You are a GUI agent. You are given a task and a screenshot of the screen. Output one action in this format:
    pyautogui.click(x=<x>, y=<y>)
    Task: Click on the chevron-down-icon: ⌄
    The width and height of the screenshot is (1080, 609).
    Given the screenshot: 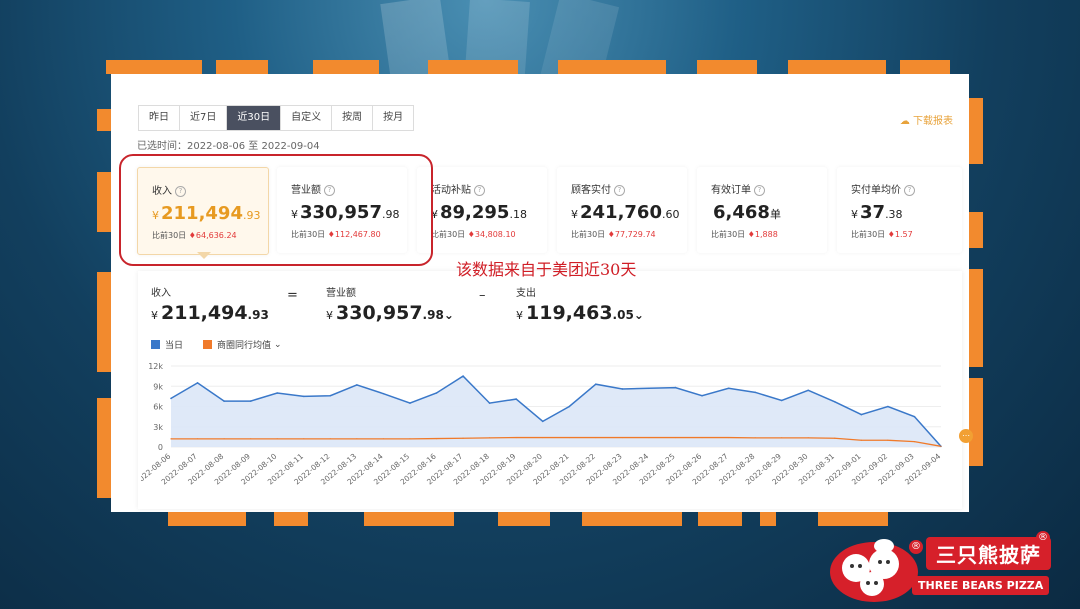 What is the action you would take?
    pyautogui.click(x=448, y=315)
    